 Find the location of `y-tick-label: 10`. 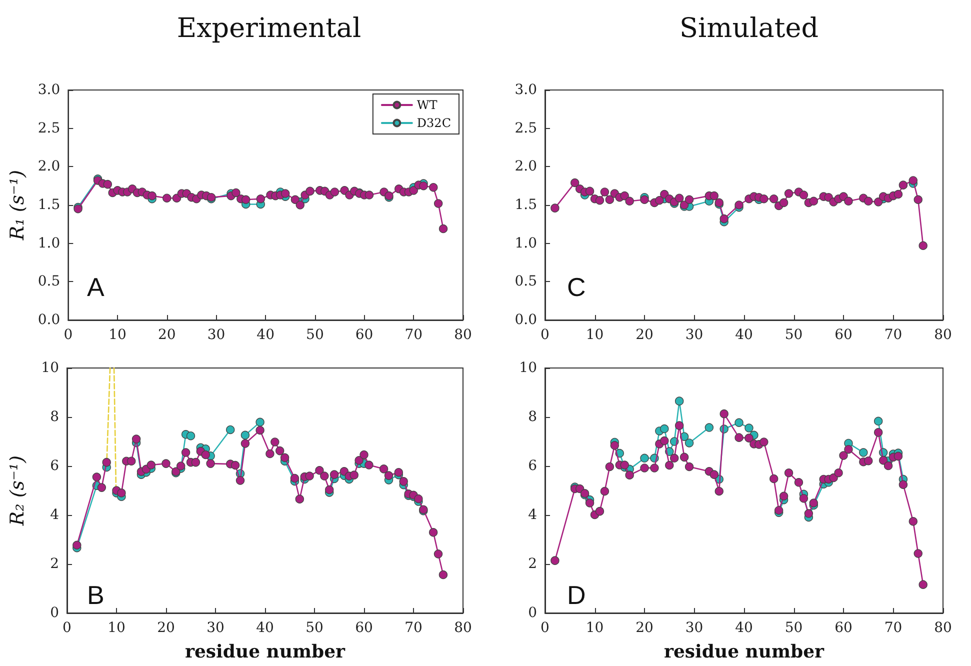

y-tick-label: 10 is located at coordinates (50, 368).